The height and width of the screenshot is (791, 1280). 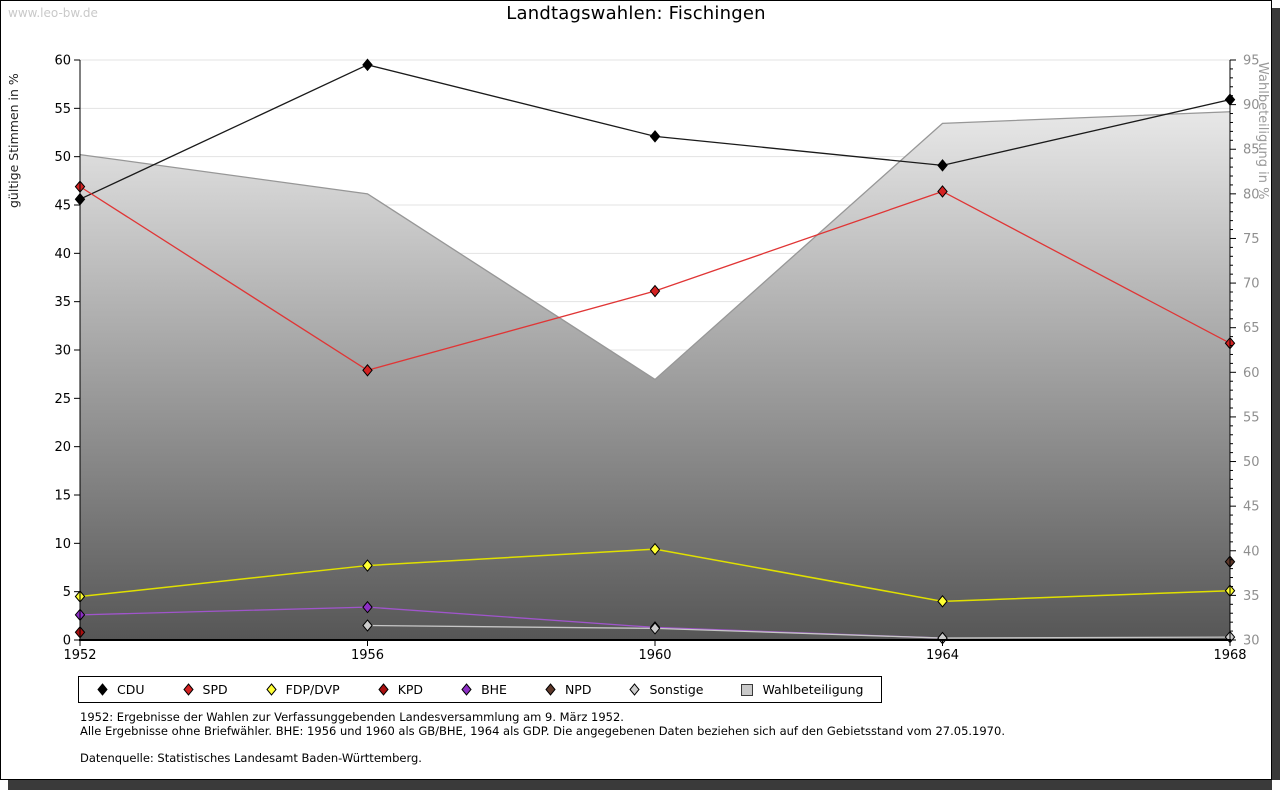 What do you see at coordinates (1251, 462) in the screenshot?
I see `right-tick-label: 50` at bounding box center [1251, 462].